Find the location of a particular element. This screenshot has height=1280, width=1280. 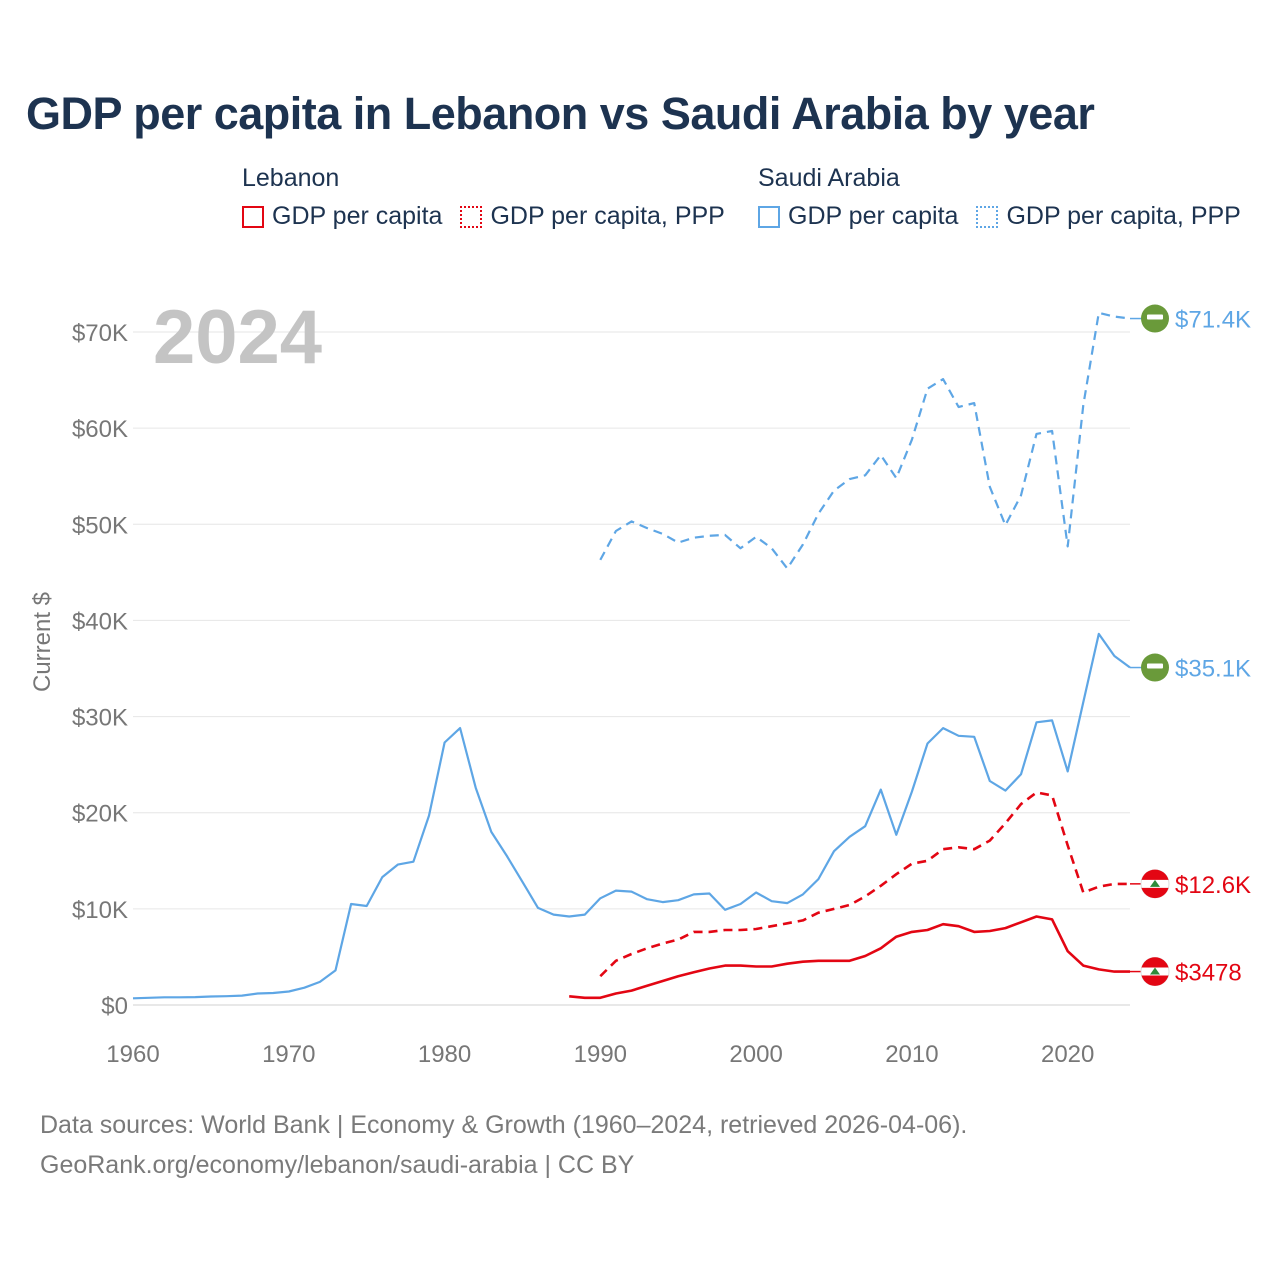

legend-label-saudi-gdp: GDP per capita is located at coordinates (873, 216).